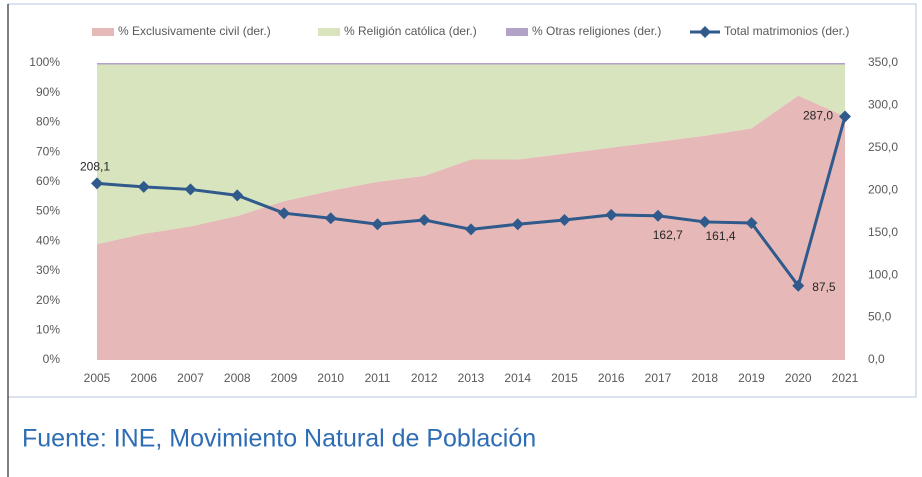 This screenshot has width=922, height=477. Describe the element at coordinates (883, 105) in the screenshot. I see `y2-tick-label: 300,0` at that location.